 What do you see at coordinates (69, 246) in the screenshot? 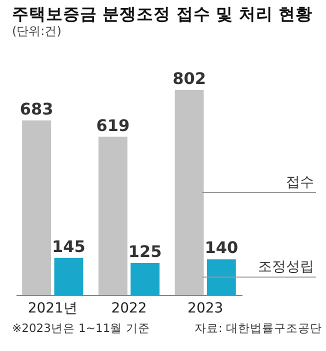
I see `data-label: 145` at bounding box center [69, 246].